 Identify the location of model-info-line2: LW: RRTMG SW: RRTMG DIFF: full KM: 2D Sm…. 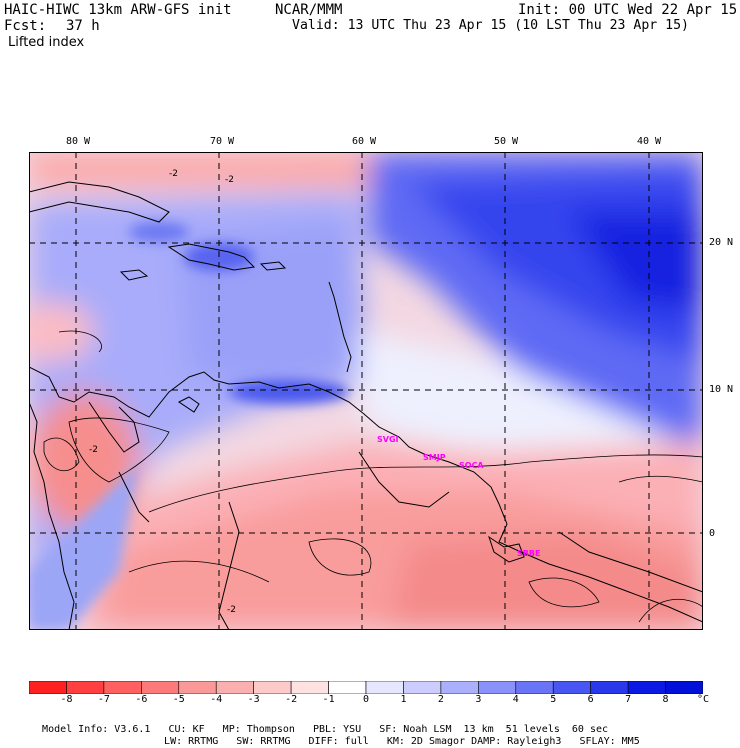
(396, 736).